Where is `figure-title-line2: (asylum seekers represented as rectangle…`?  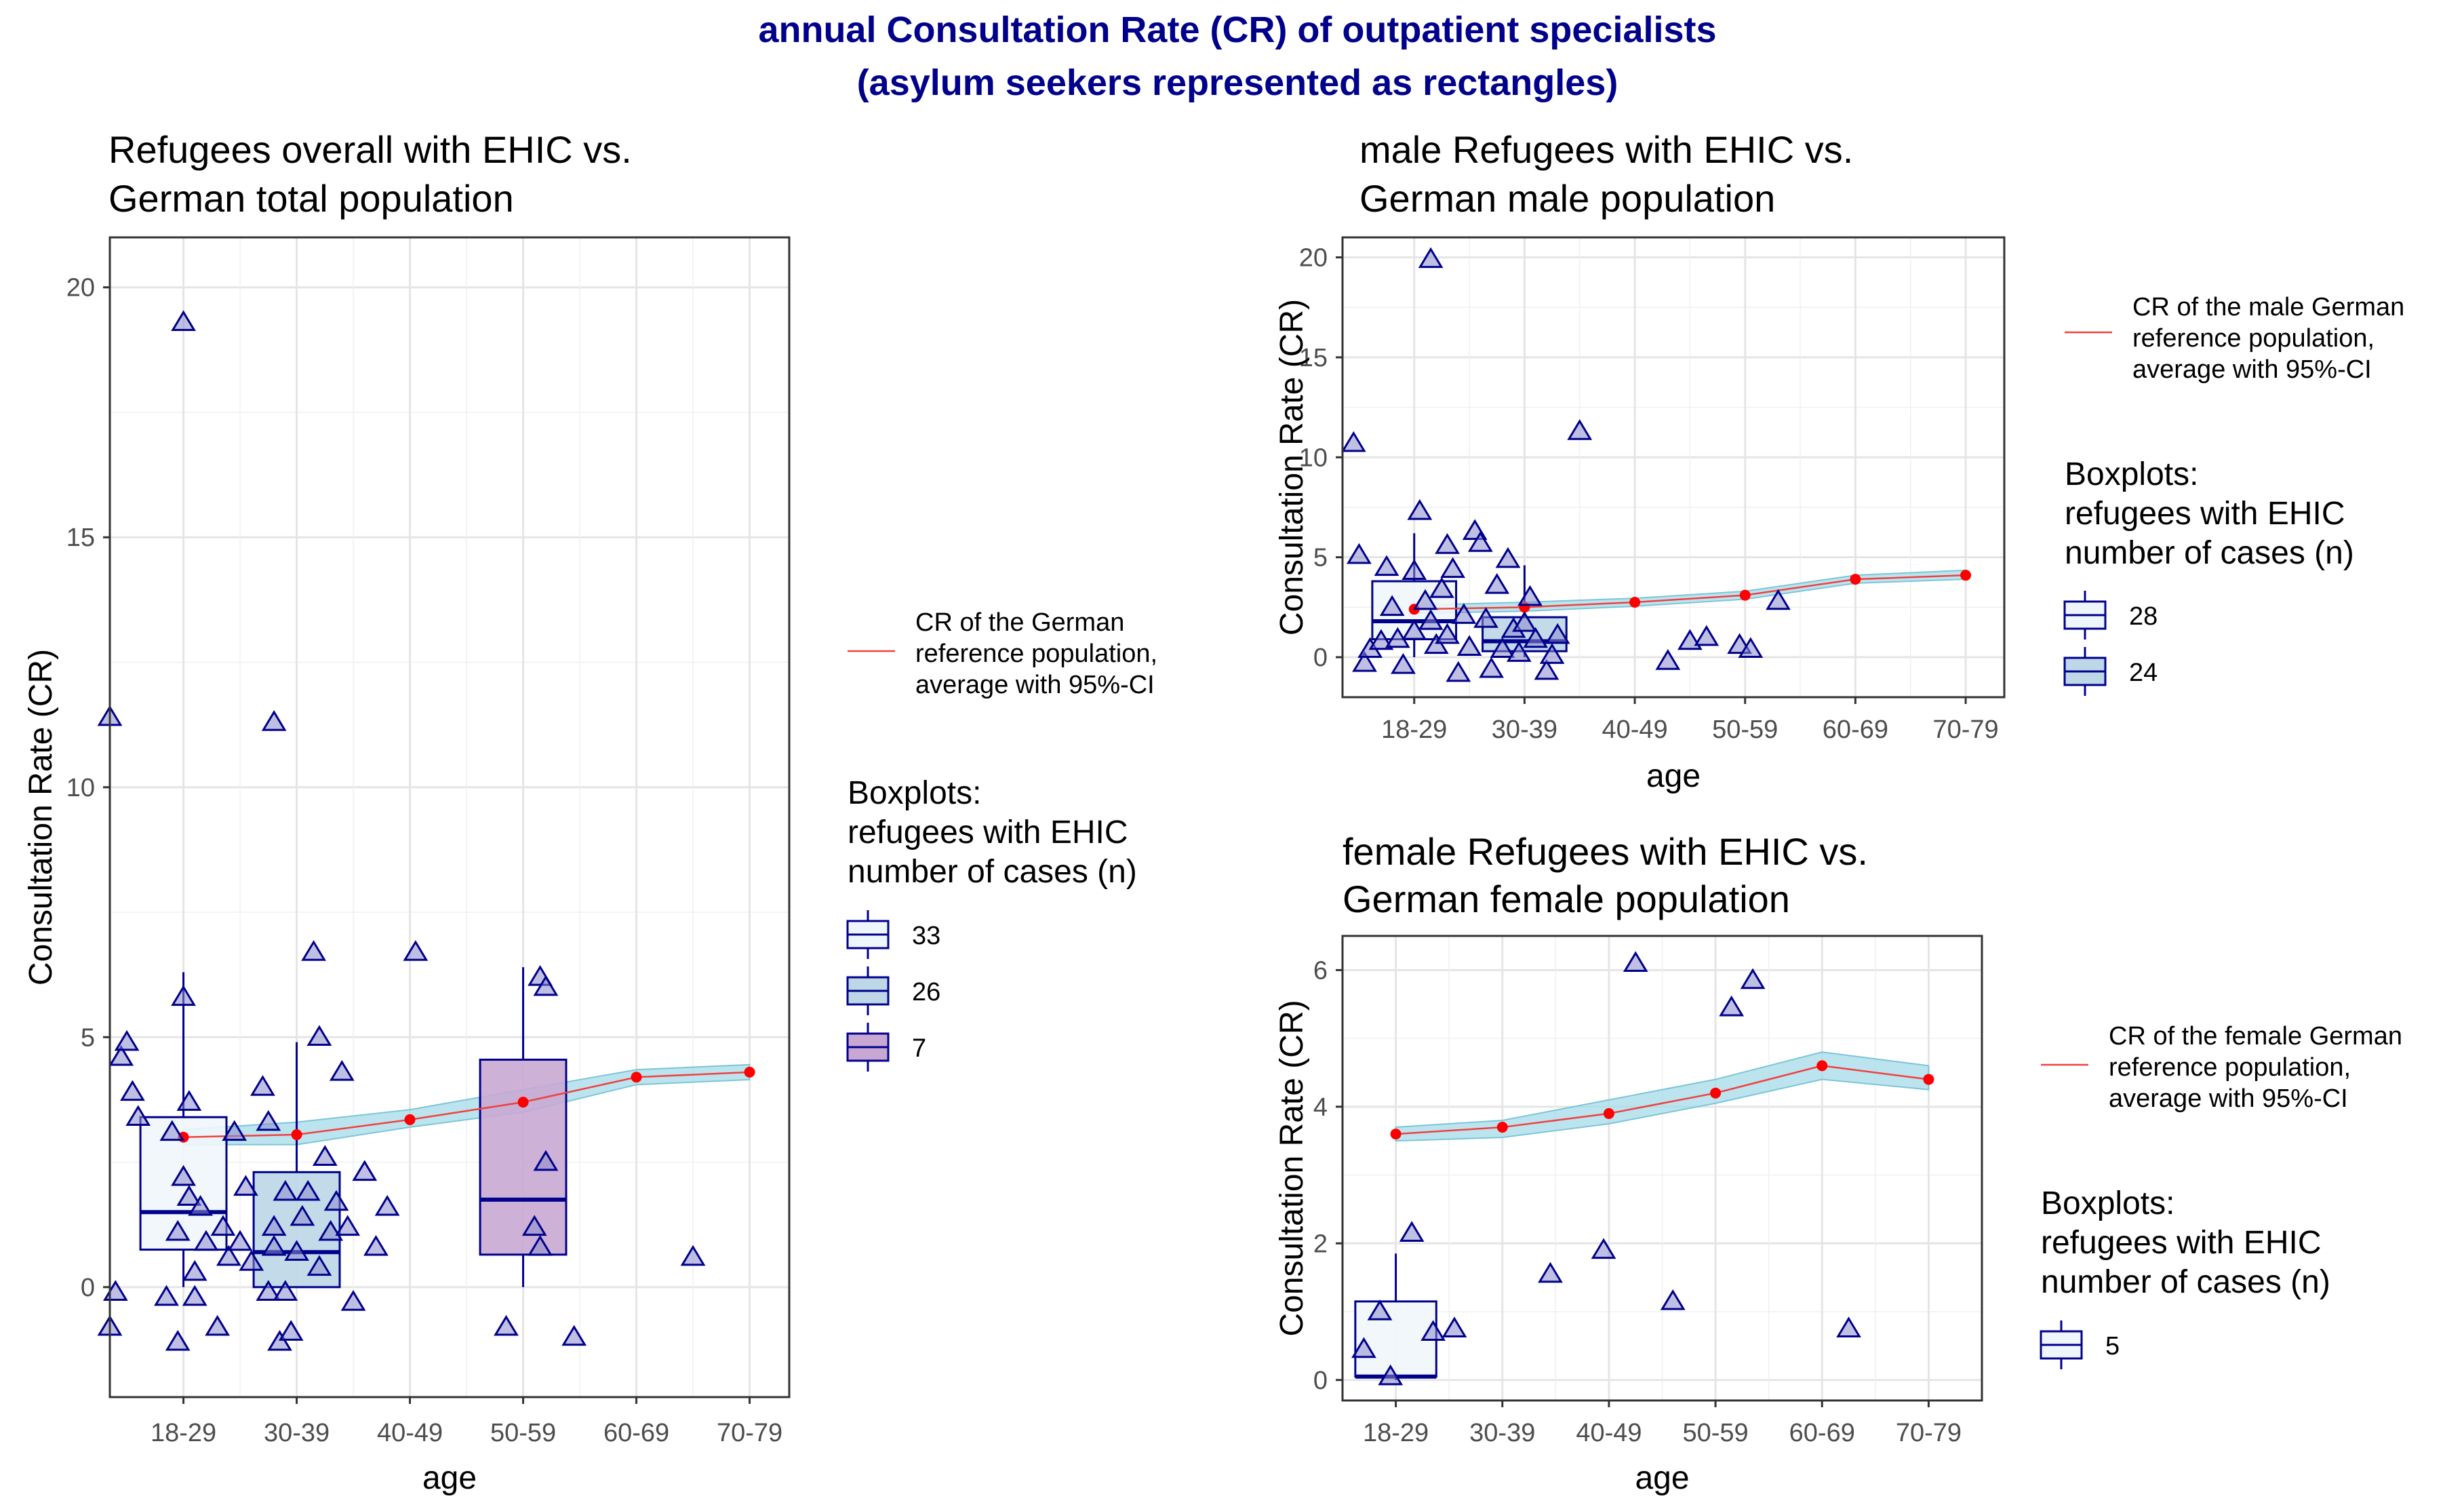 figure-title-line2: (asylum seekers represented as rectangle… is located at coordinates (1237, 82).